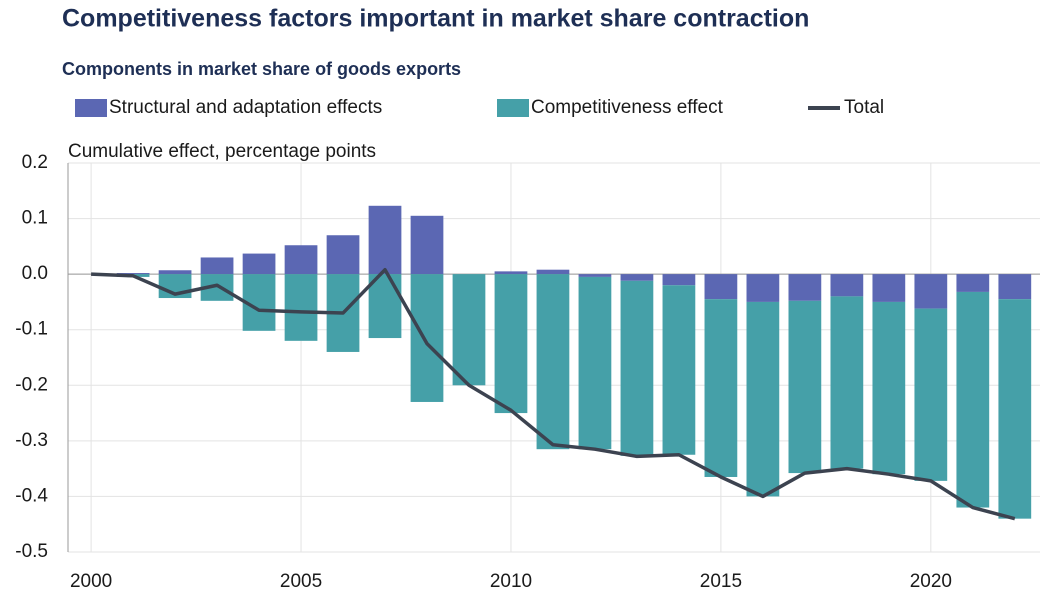  I want to click on y-tick-label: 0.0, so click(35, 273).